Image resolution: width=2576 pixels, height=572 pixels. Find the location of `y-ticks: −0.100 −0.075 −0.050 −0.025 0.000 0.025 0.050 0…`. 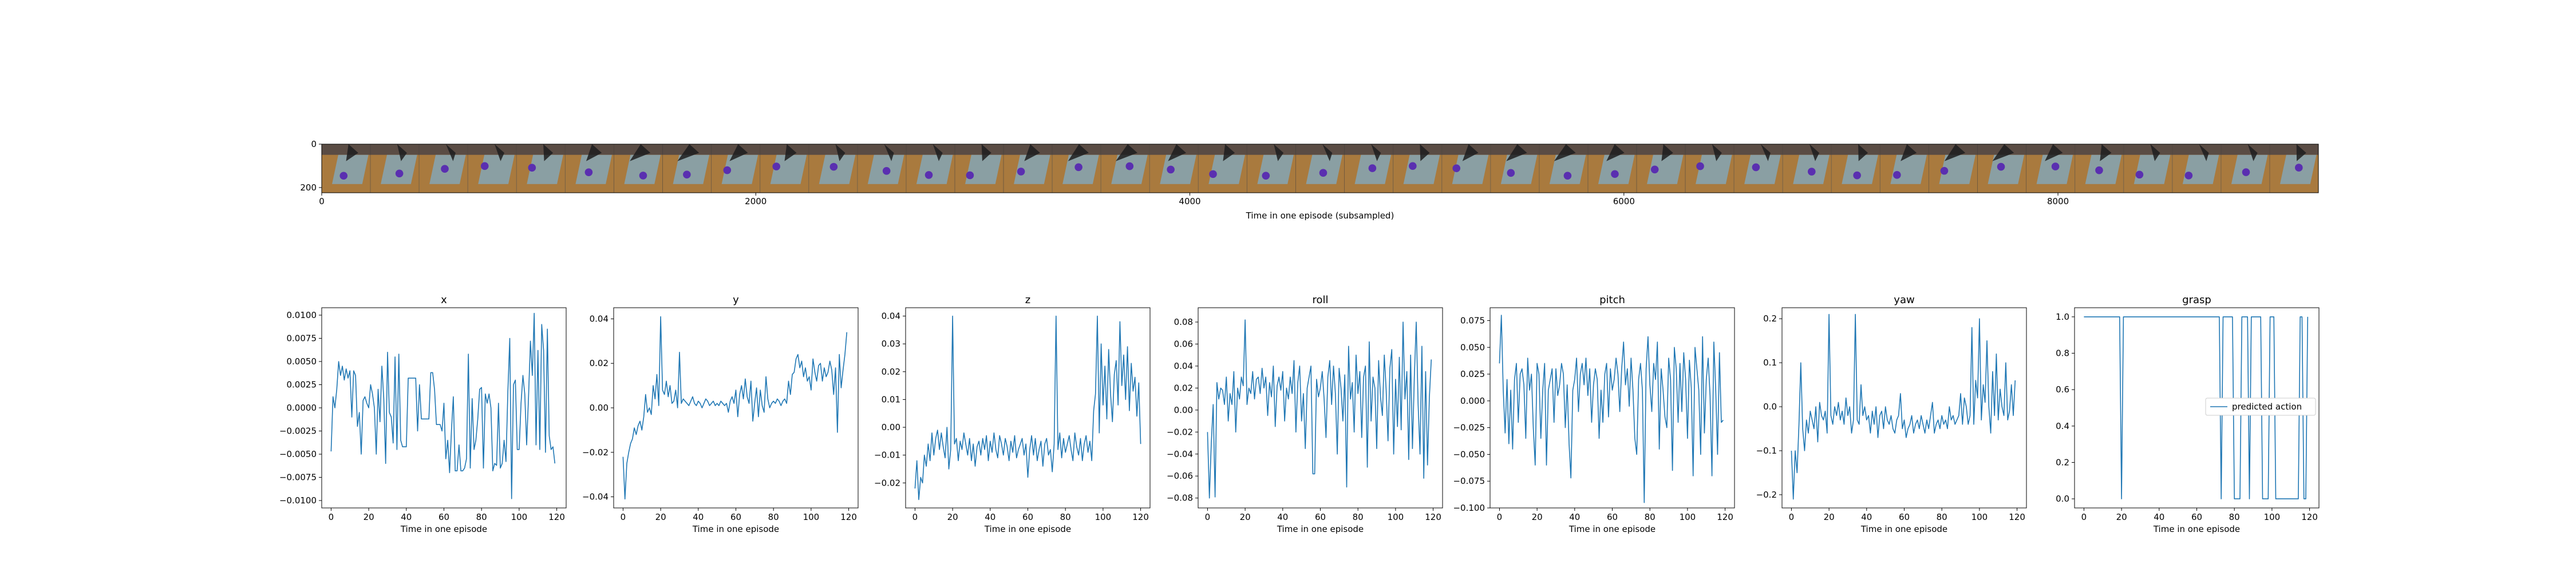

y-ticks: −0.100 −0.075 −0.050 −0.025 0.000 0.025 0.050 0… is located at coordinates (1471, 414).